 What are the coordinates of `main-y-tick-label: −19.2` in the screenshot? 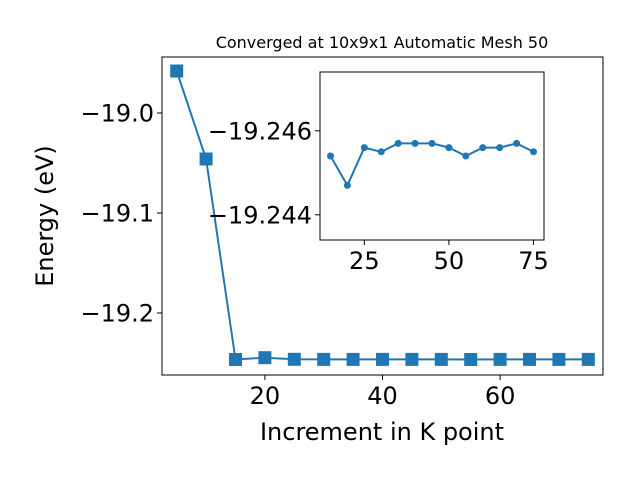 It's located at (117, 314).